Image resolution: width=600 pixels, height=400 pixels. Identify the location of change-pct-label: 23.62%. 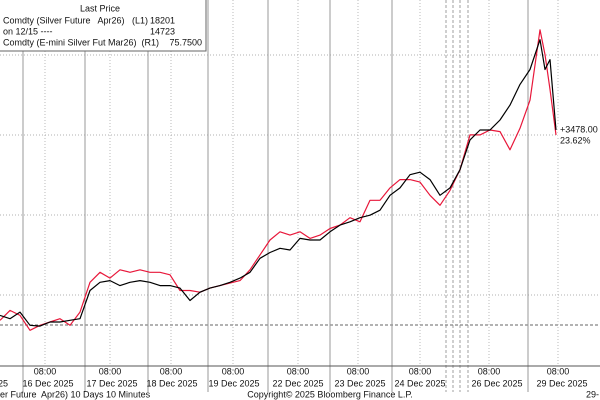
(575, 140).